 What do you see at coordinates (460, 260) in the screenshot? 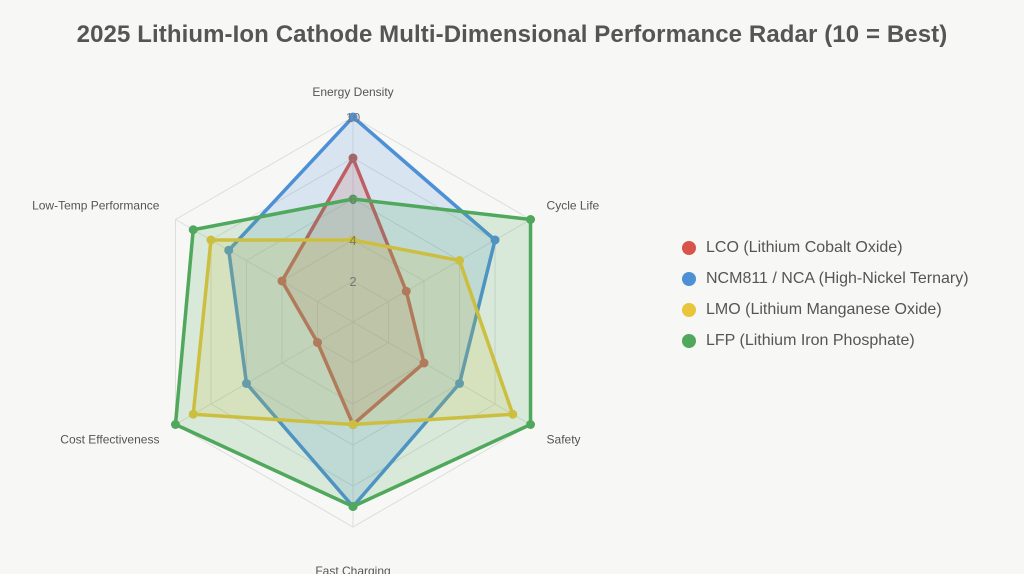
I see `data-point-2-cycle-life` at bounding box center [460, 260].